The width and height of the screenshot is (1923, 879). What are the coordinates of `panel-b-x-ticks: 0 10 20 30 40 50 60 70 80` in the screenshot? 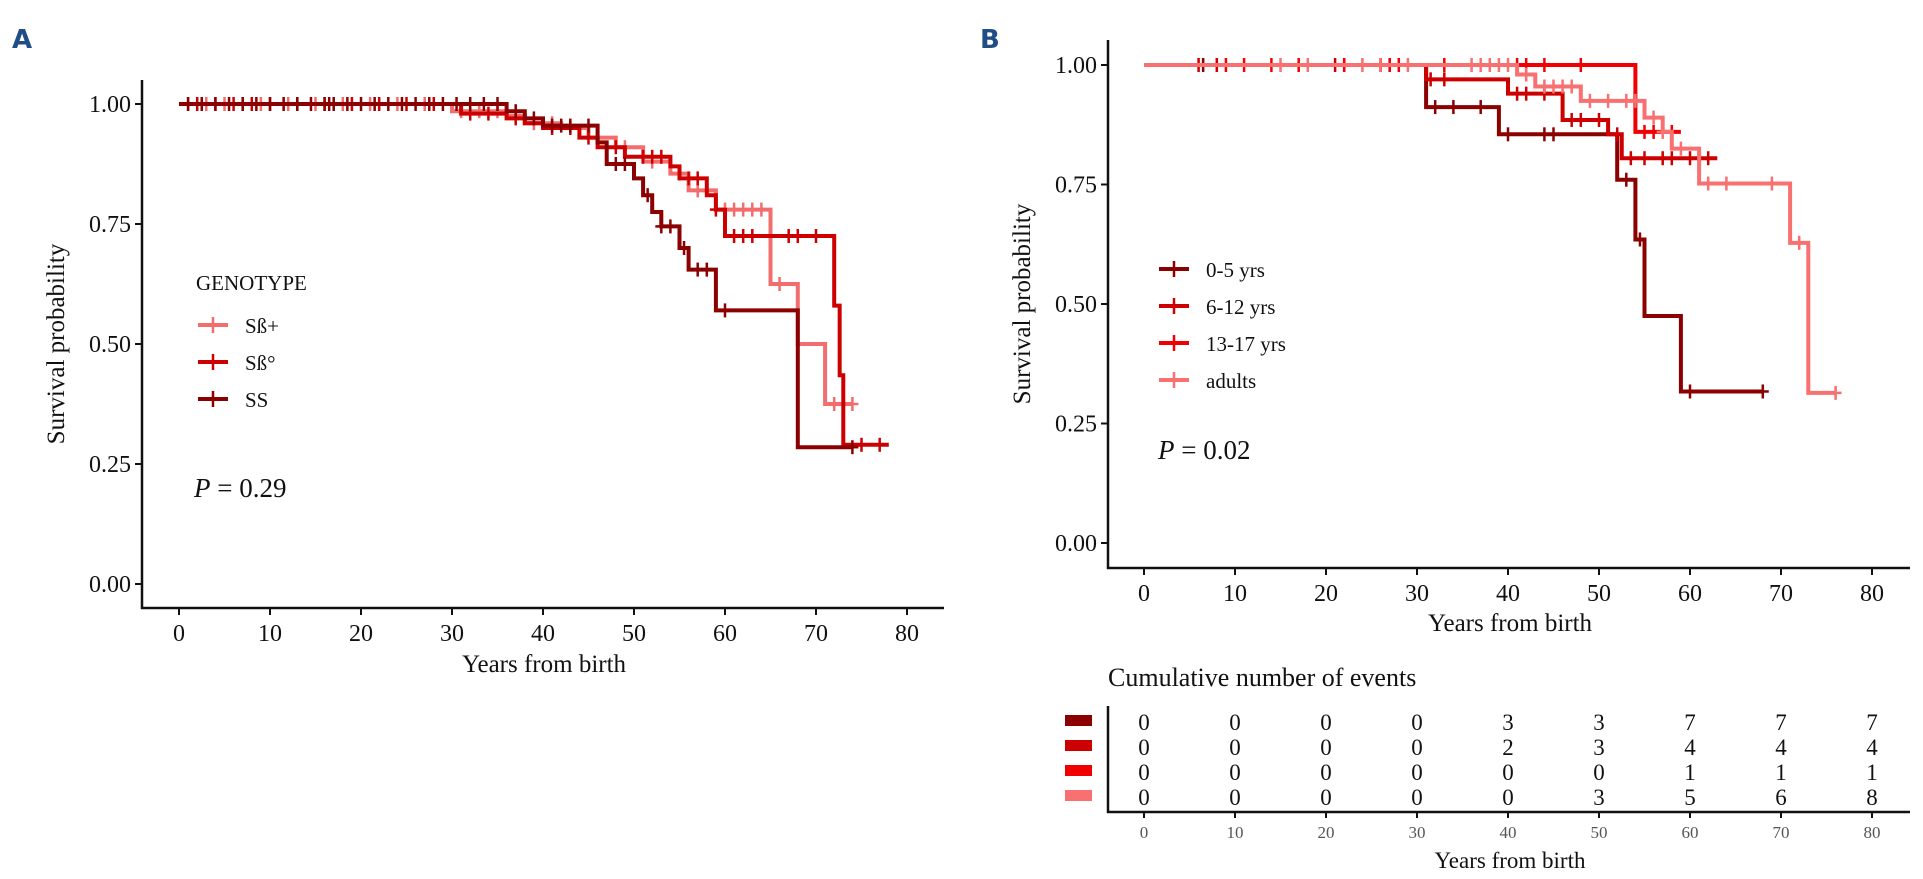 It's located at (1511, 587).